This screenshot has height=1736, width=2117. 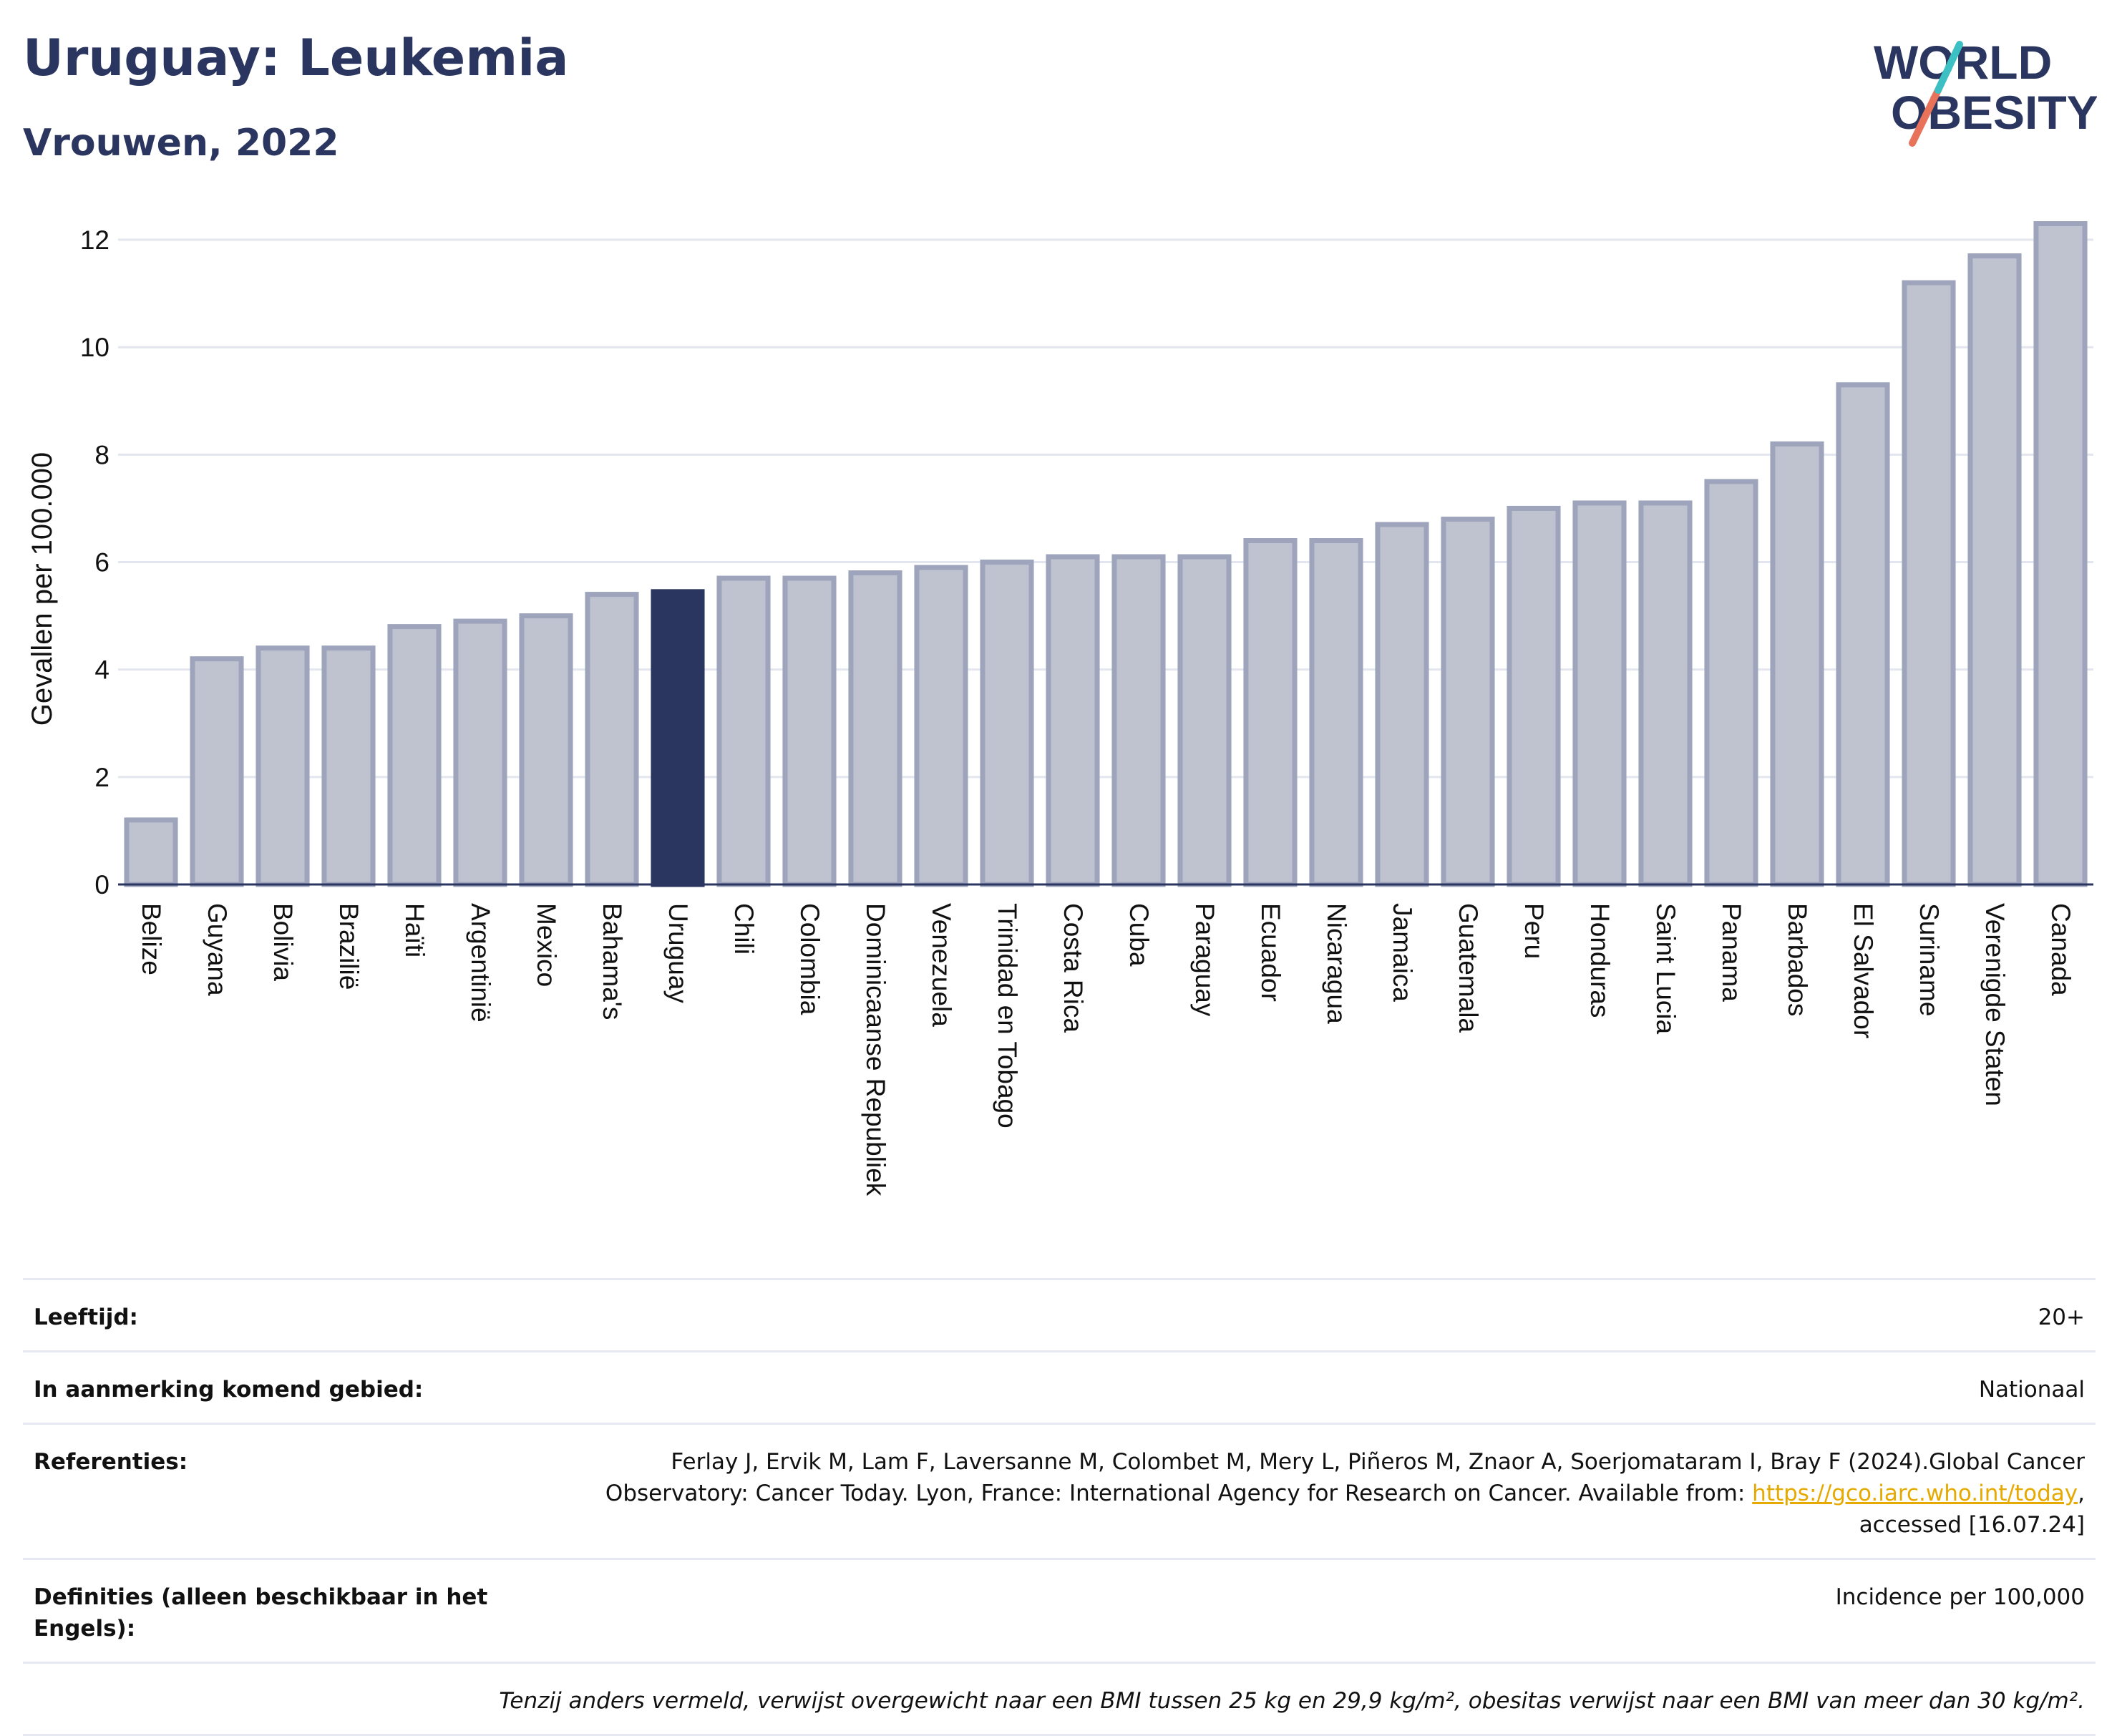 What do you see at coordinates (612, 740) in the screenshot?
I see `bar-bahama-s` at bounding box center [612, 740].